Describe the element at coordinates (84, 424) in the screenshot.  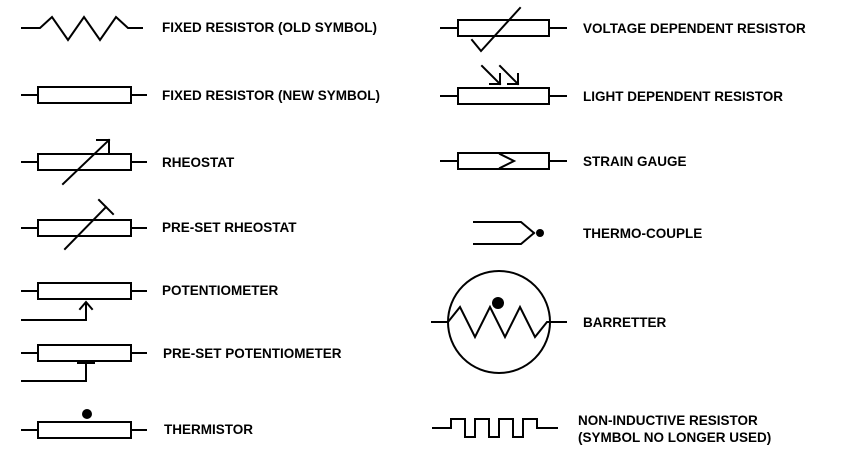
I see `thermistor-symbol` at that location.